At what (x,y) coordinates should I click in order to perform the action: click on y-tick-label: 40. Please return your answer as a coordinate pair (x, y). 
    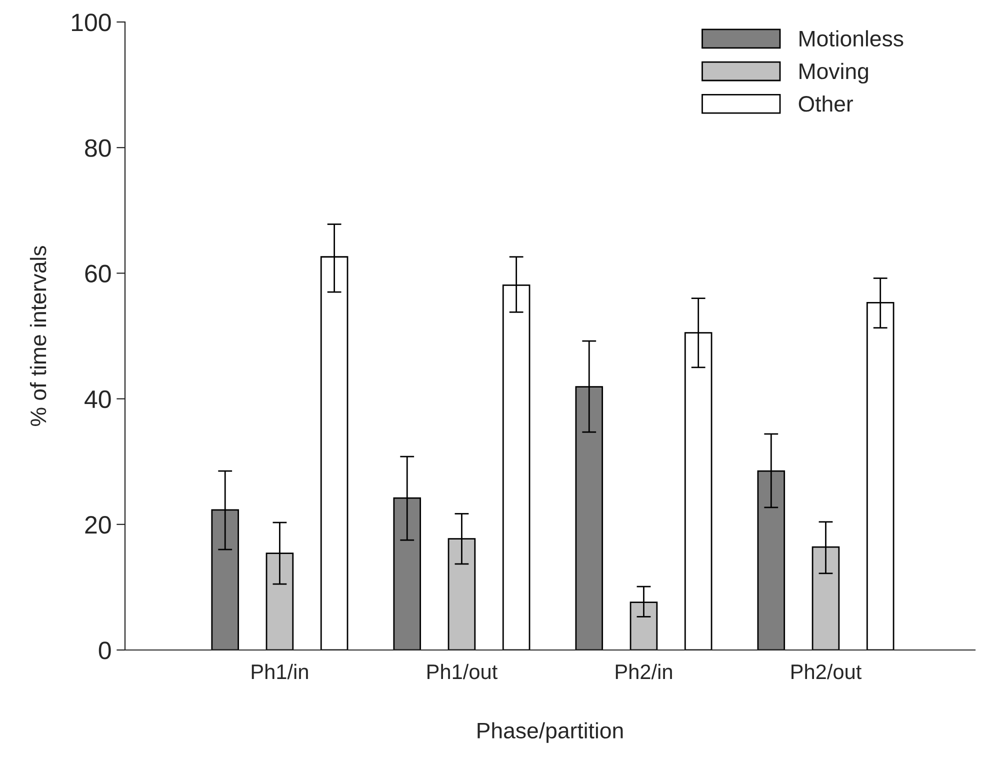
    Looking at the image, I should click on (97, 399).